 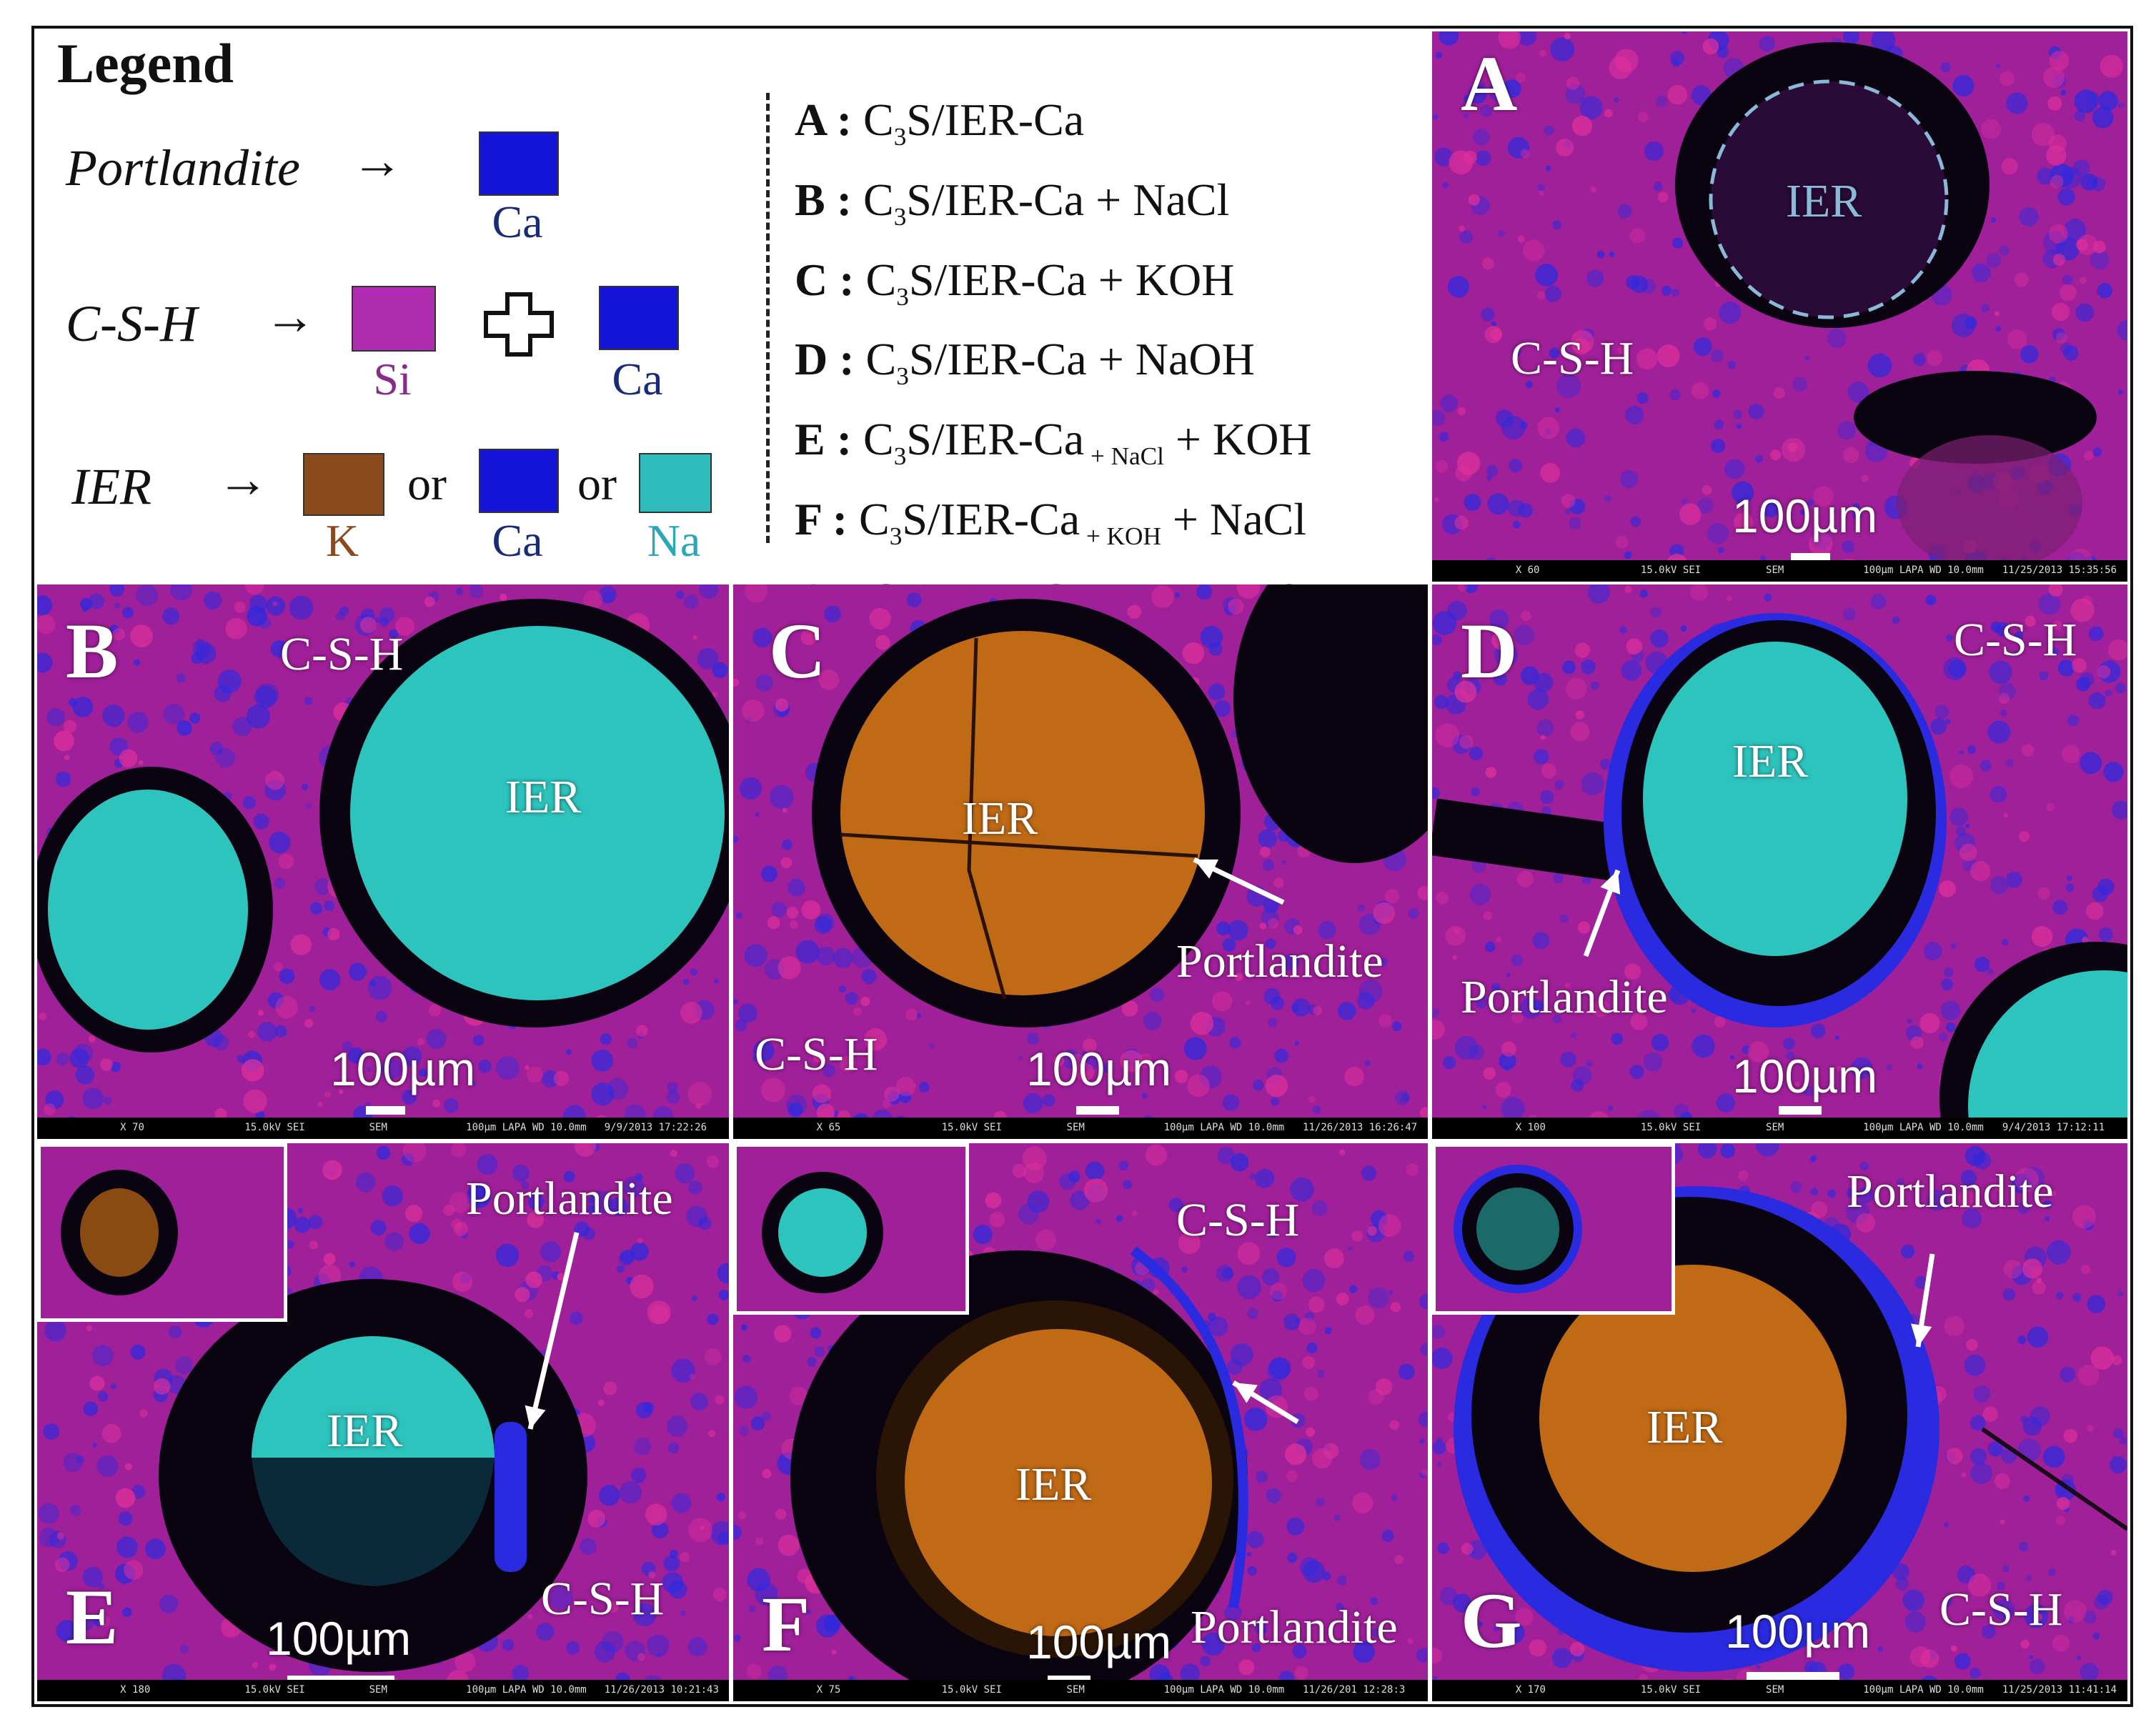 What do you see at coordinates (987, 818) in the screenshot?
I see `crack` at bounding box center [987, 818].